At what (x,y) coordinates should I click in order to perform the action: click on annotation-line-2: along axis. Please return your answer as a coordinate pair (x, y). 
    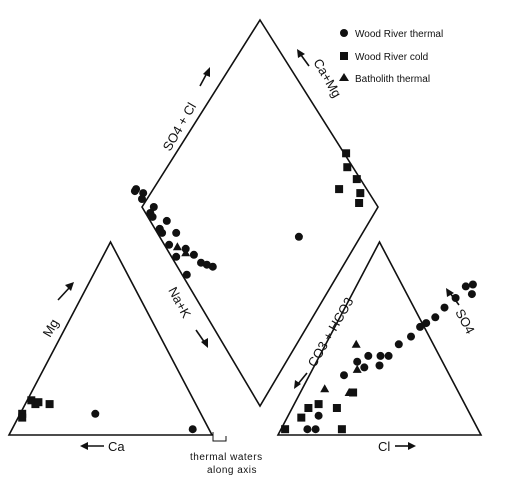
    Looking at the image, I should click on (232, 470).